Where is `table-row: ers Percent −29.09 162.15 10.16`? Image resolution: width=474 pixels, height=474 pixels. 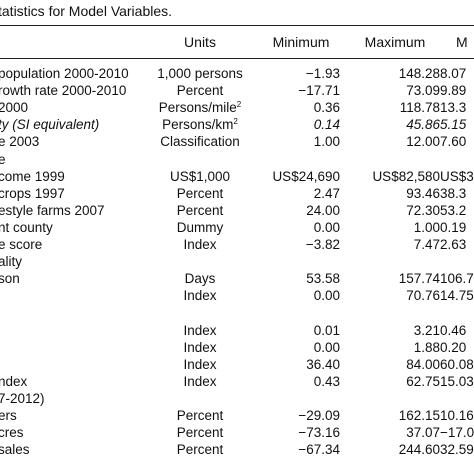
table-row: ers Percent −29.09 162.15 10.16 is located at coordinates (237, 416).